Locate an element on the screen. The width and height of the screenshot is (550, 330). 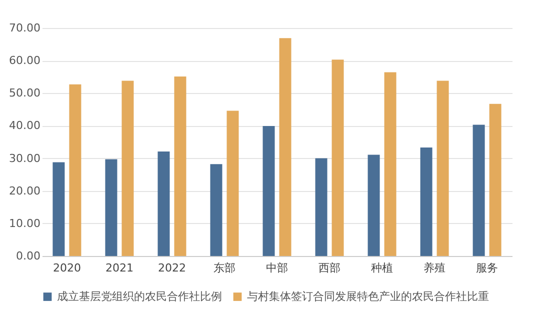
y-tick-label: 60.00 is located at coordinates (24, 61).